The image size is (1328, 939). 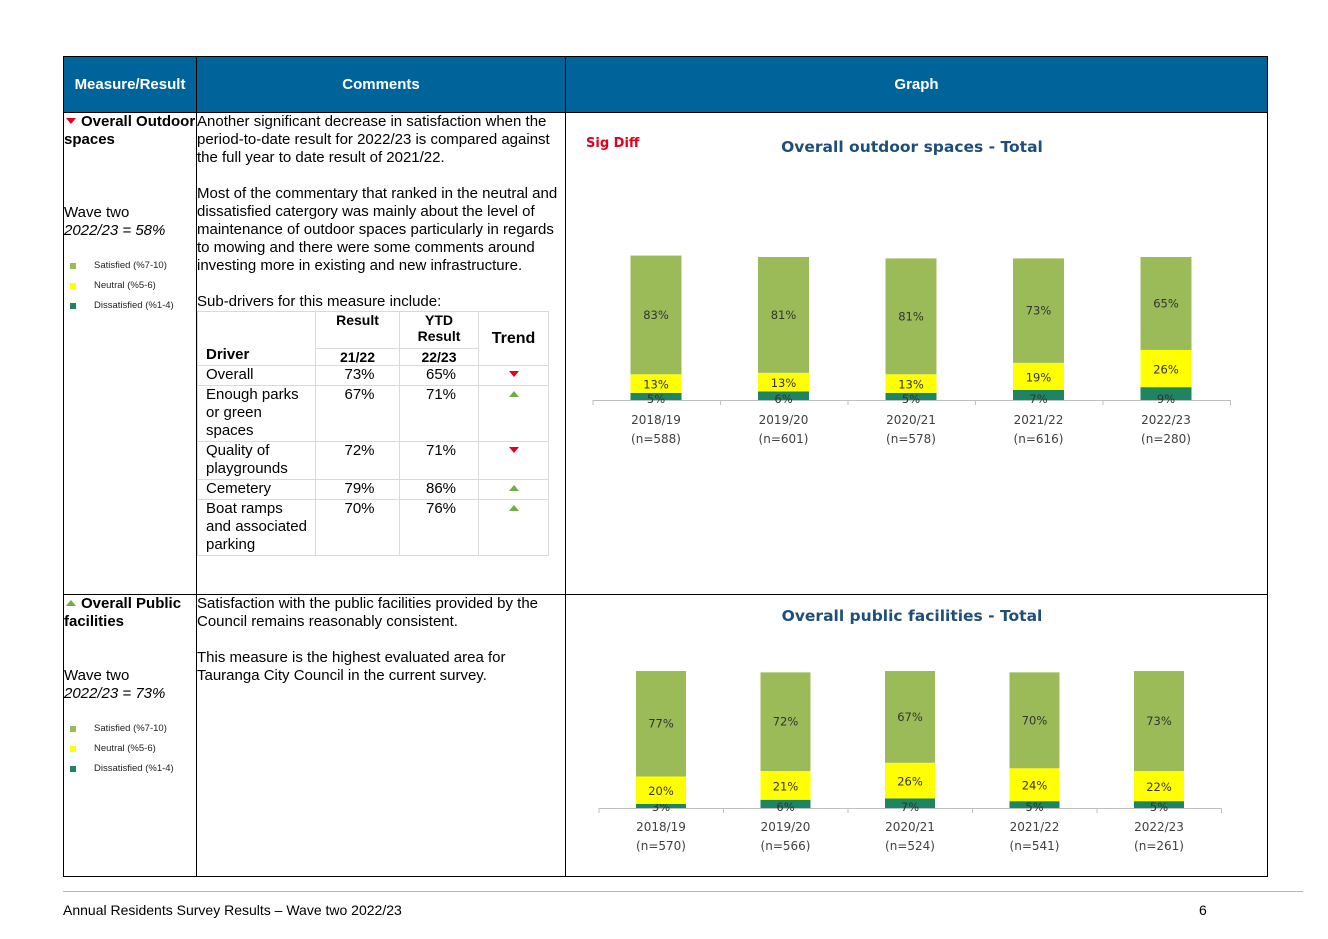 I want to click on sample-size-label: (n=541), so click(x=1035, y=846).